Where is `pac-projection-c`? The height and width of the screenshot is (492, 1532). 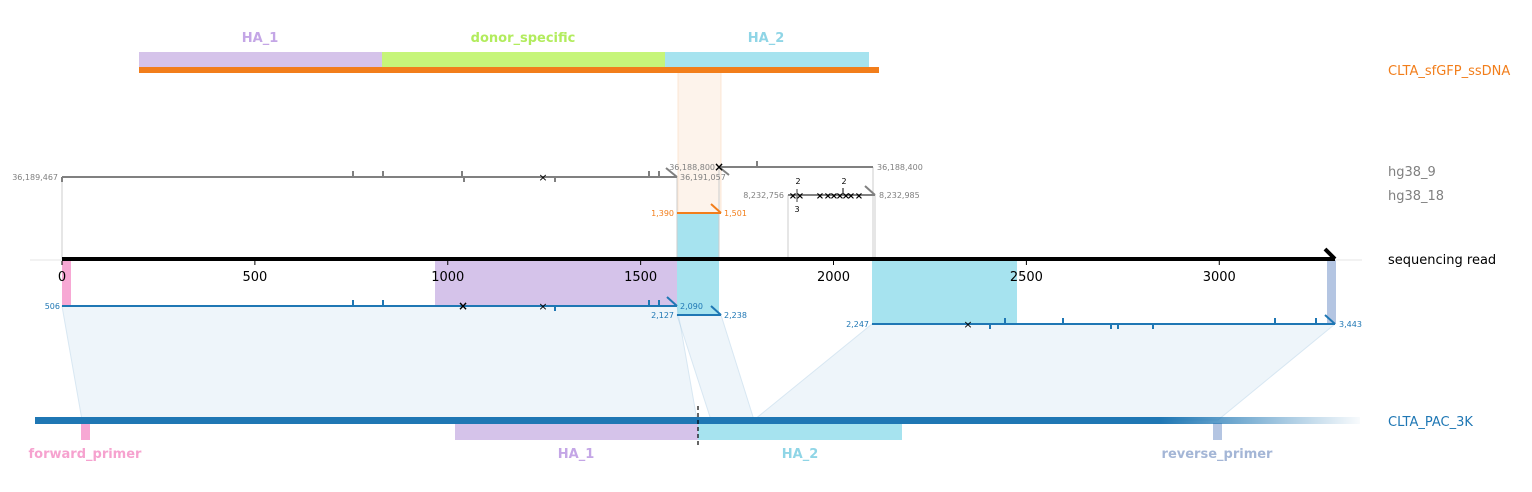
pac-projection-c is located at coordinates (1044, 372).